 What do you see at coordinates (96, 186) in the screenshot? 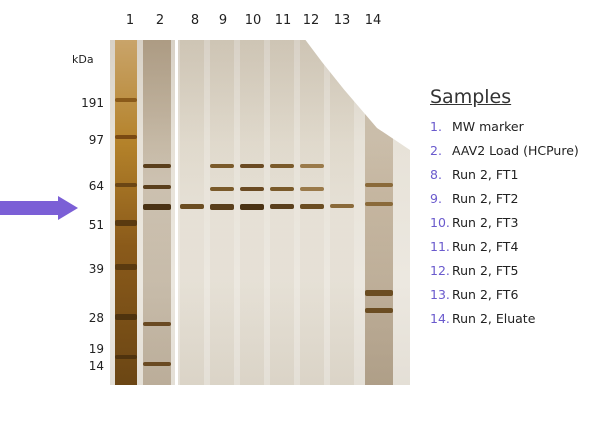
I see `mw-marker-label: 64` at bounding box center [96, 186].